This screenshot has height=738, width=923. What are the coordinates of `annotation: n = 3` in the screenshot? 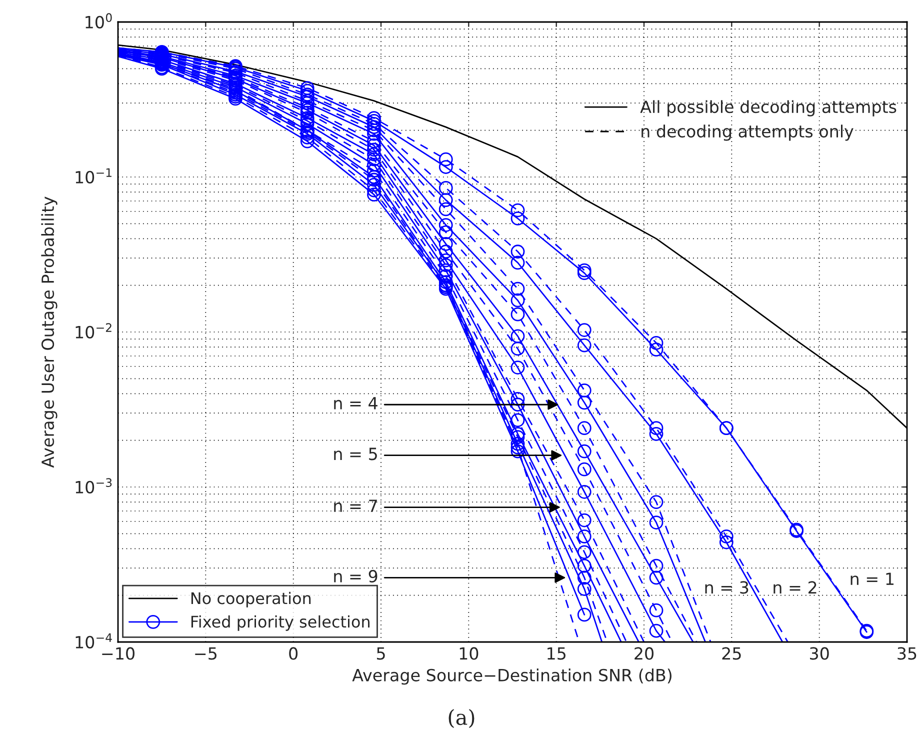 It's located at (726, 587).